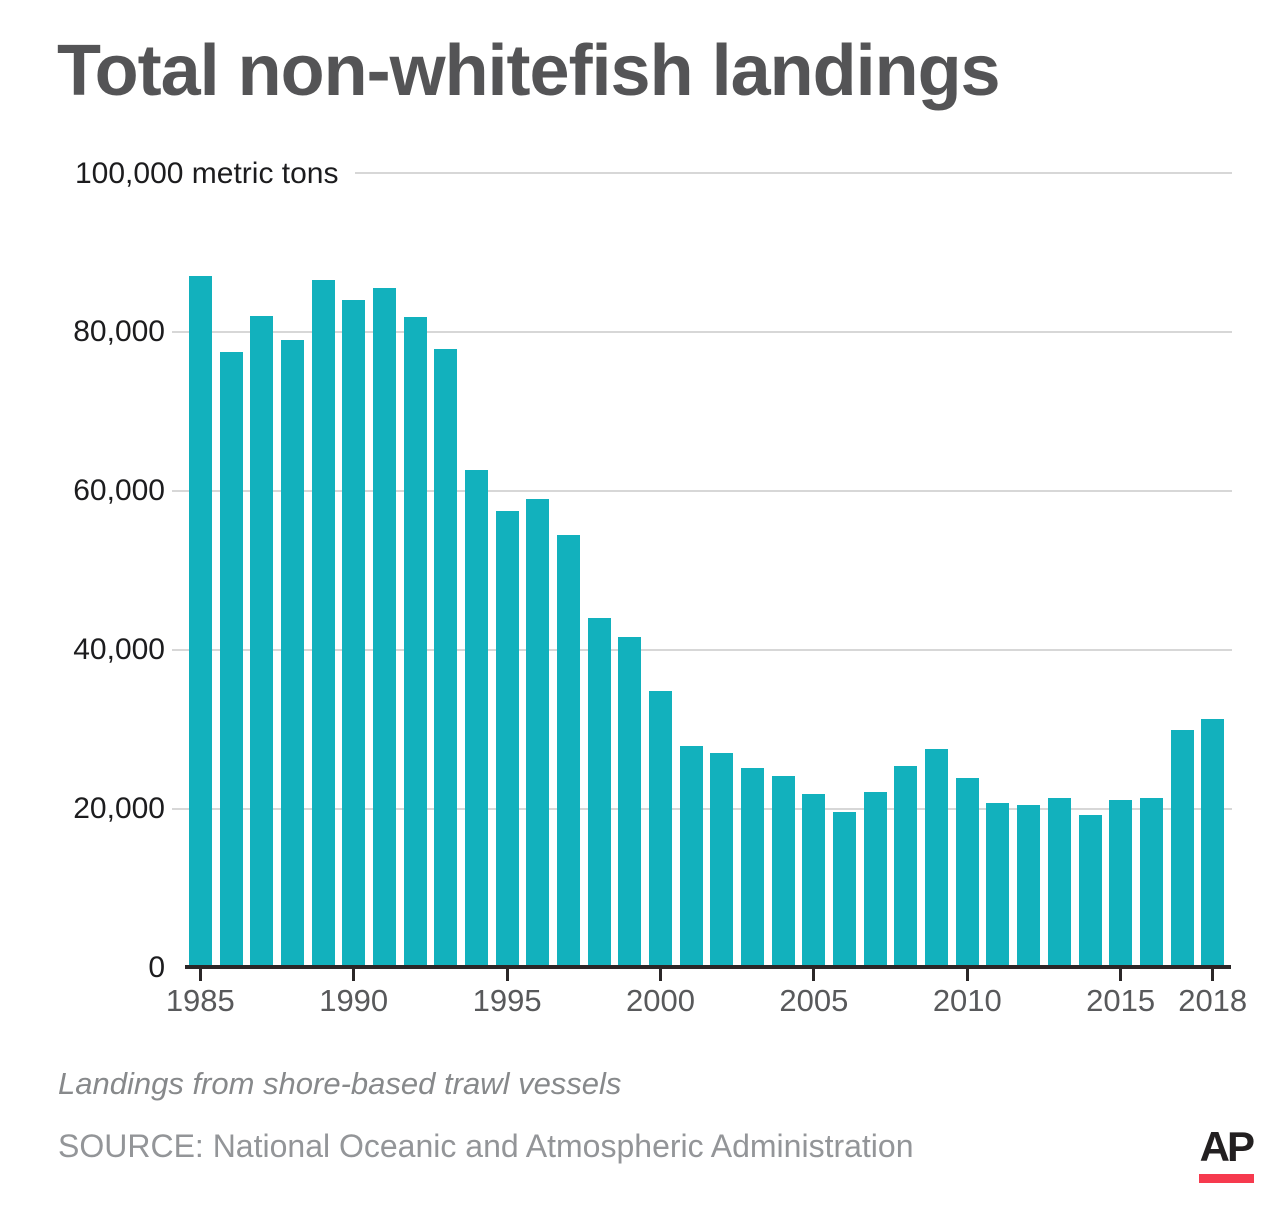 This screenshot has width=1280, height=1231. What do you see at coordinates (630, 802) in the screenshot?
I see `bar-1999` at bounding box center [630, 802].